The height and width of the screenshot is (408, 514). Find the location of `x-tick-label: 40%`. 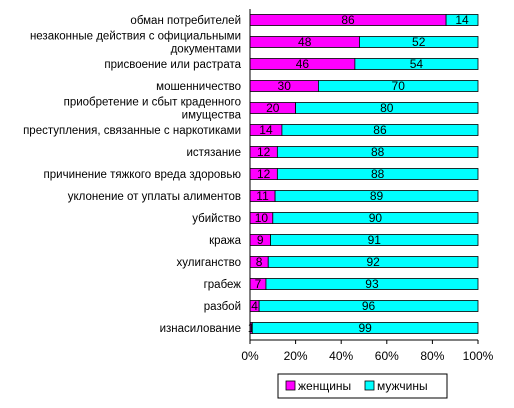

x-tick-label: 40% is located at coordinates (341, 356).